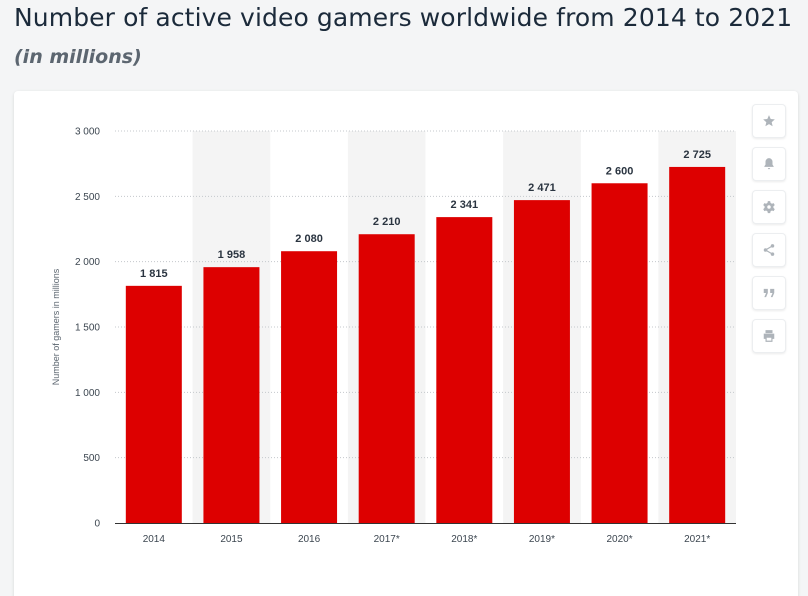 Image resolution: width=808 pixels, height=596 pixels. I want to click on x-axis-ticks: 2014 2015 2016 2017* 2018* 2019* 2020* 2021*, so click(427, 539).